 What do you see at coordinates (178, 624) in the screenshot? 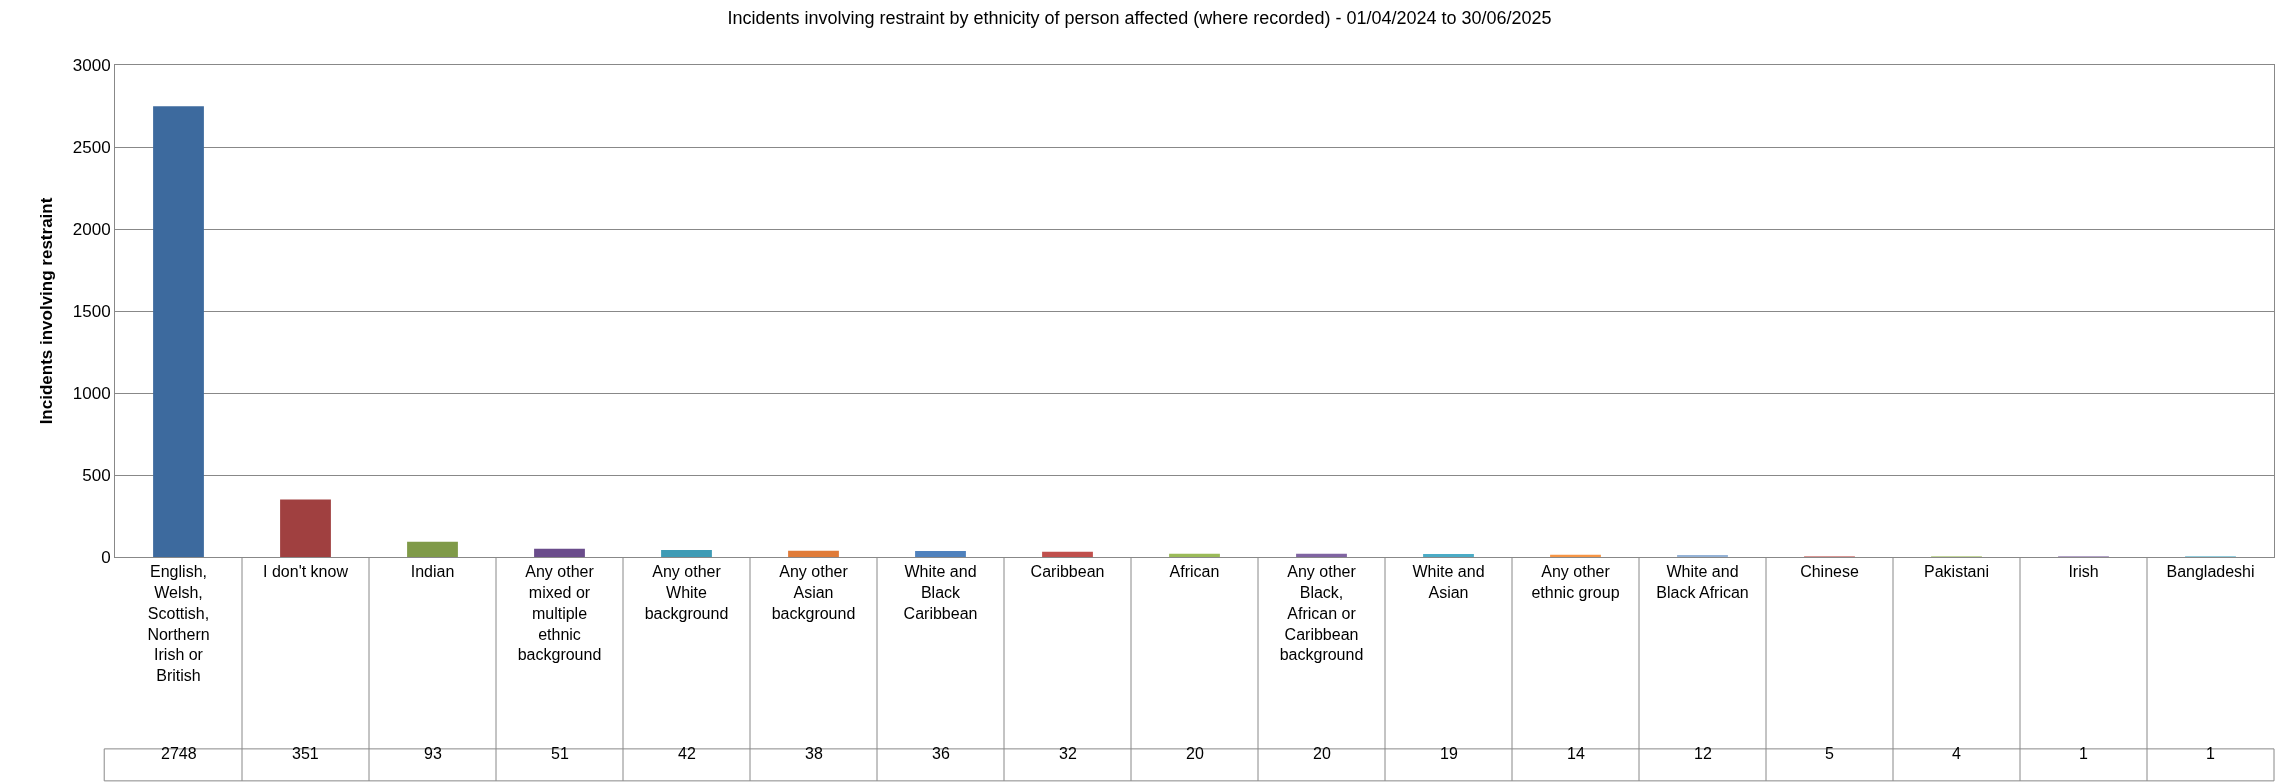
I see `x-tick-label: English, Welsh, Scottish, Northern Irish or British` at bounding box center [178, 624].